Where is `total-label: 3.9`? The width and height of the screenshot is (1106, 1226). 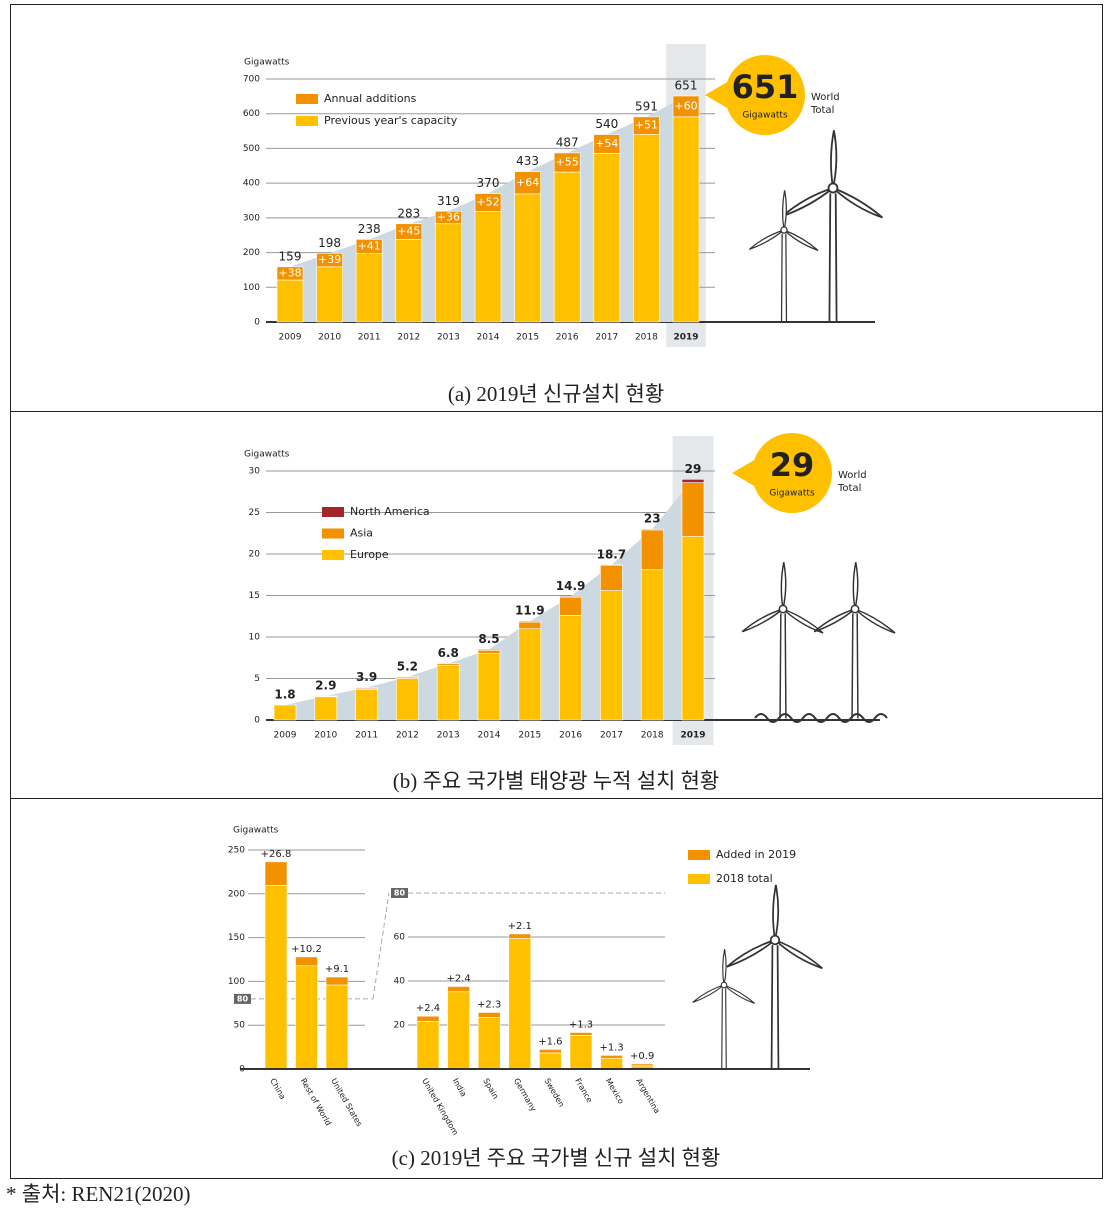
total-label: 3.9 is located at coordinates (366, 677).